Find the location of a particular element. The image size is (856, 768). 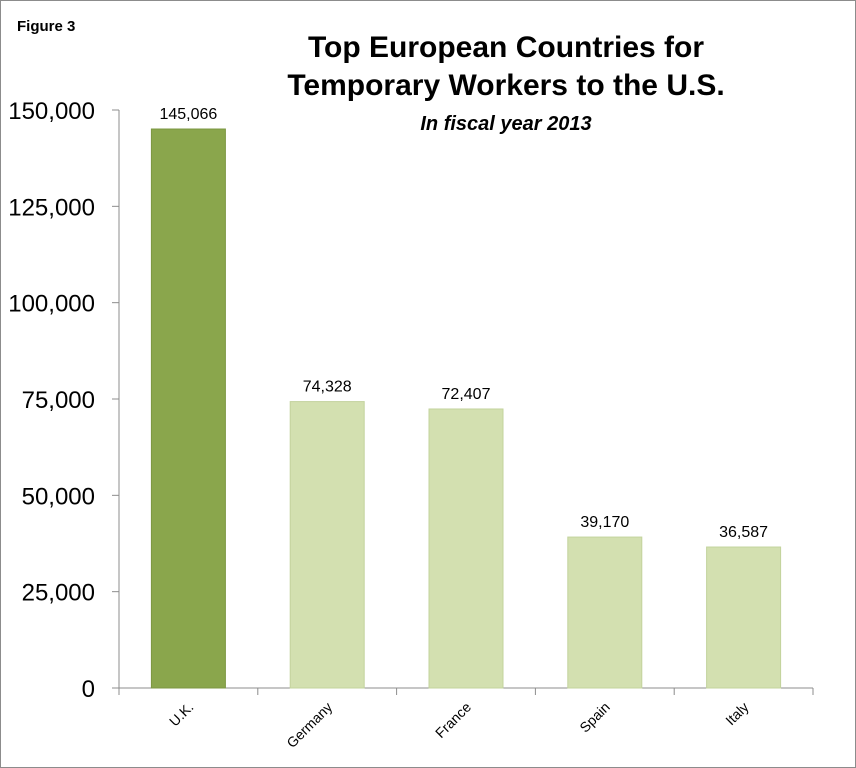

data-label: 39,170 is located at coordinates (604, 522).